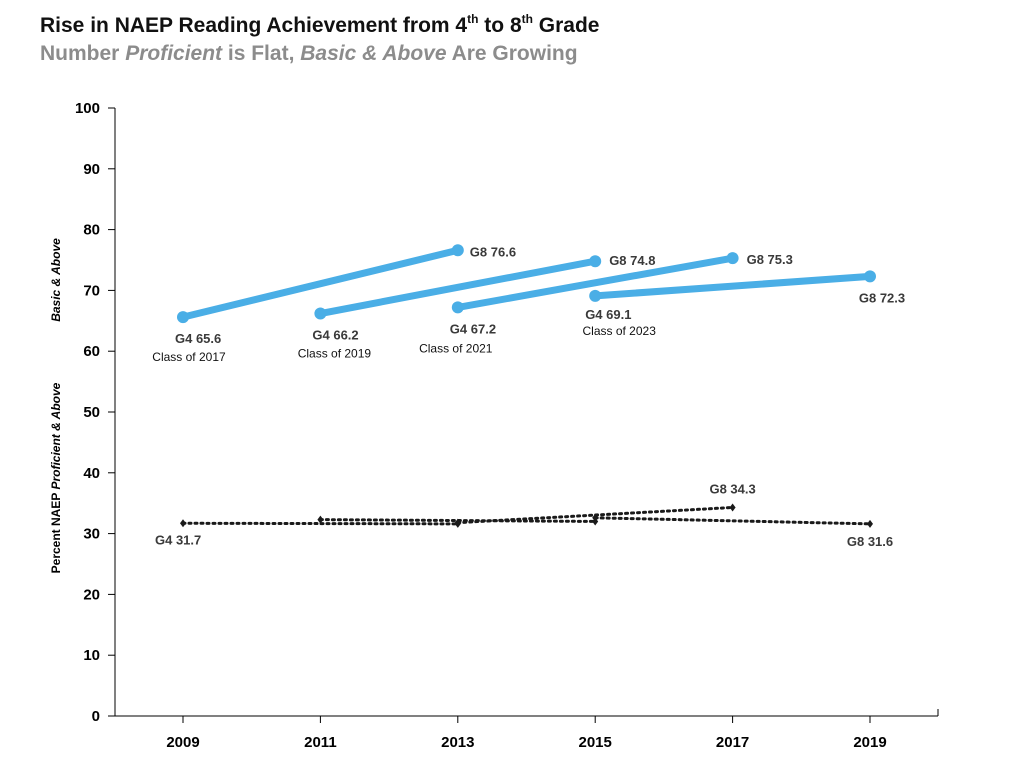 The image size is (1024, 768). Describe the element at coordinates (620, 331) in the screenshot. I see `class-label: Class of 2023` at that location.